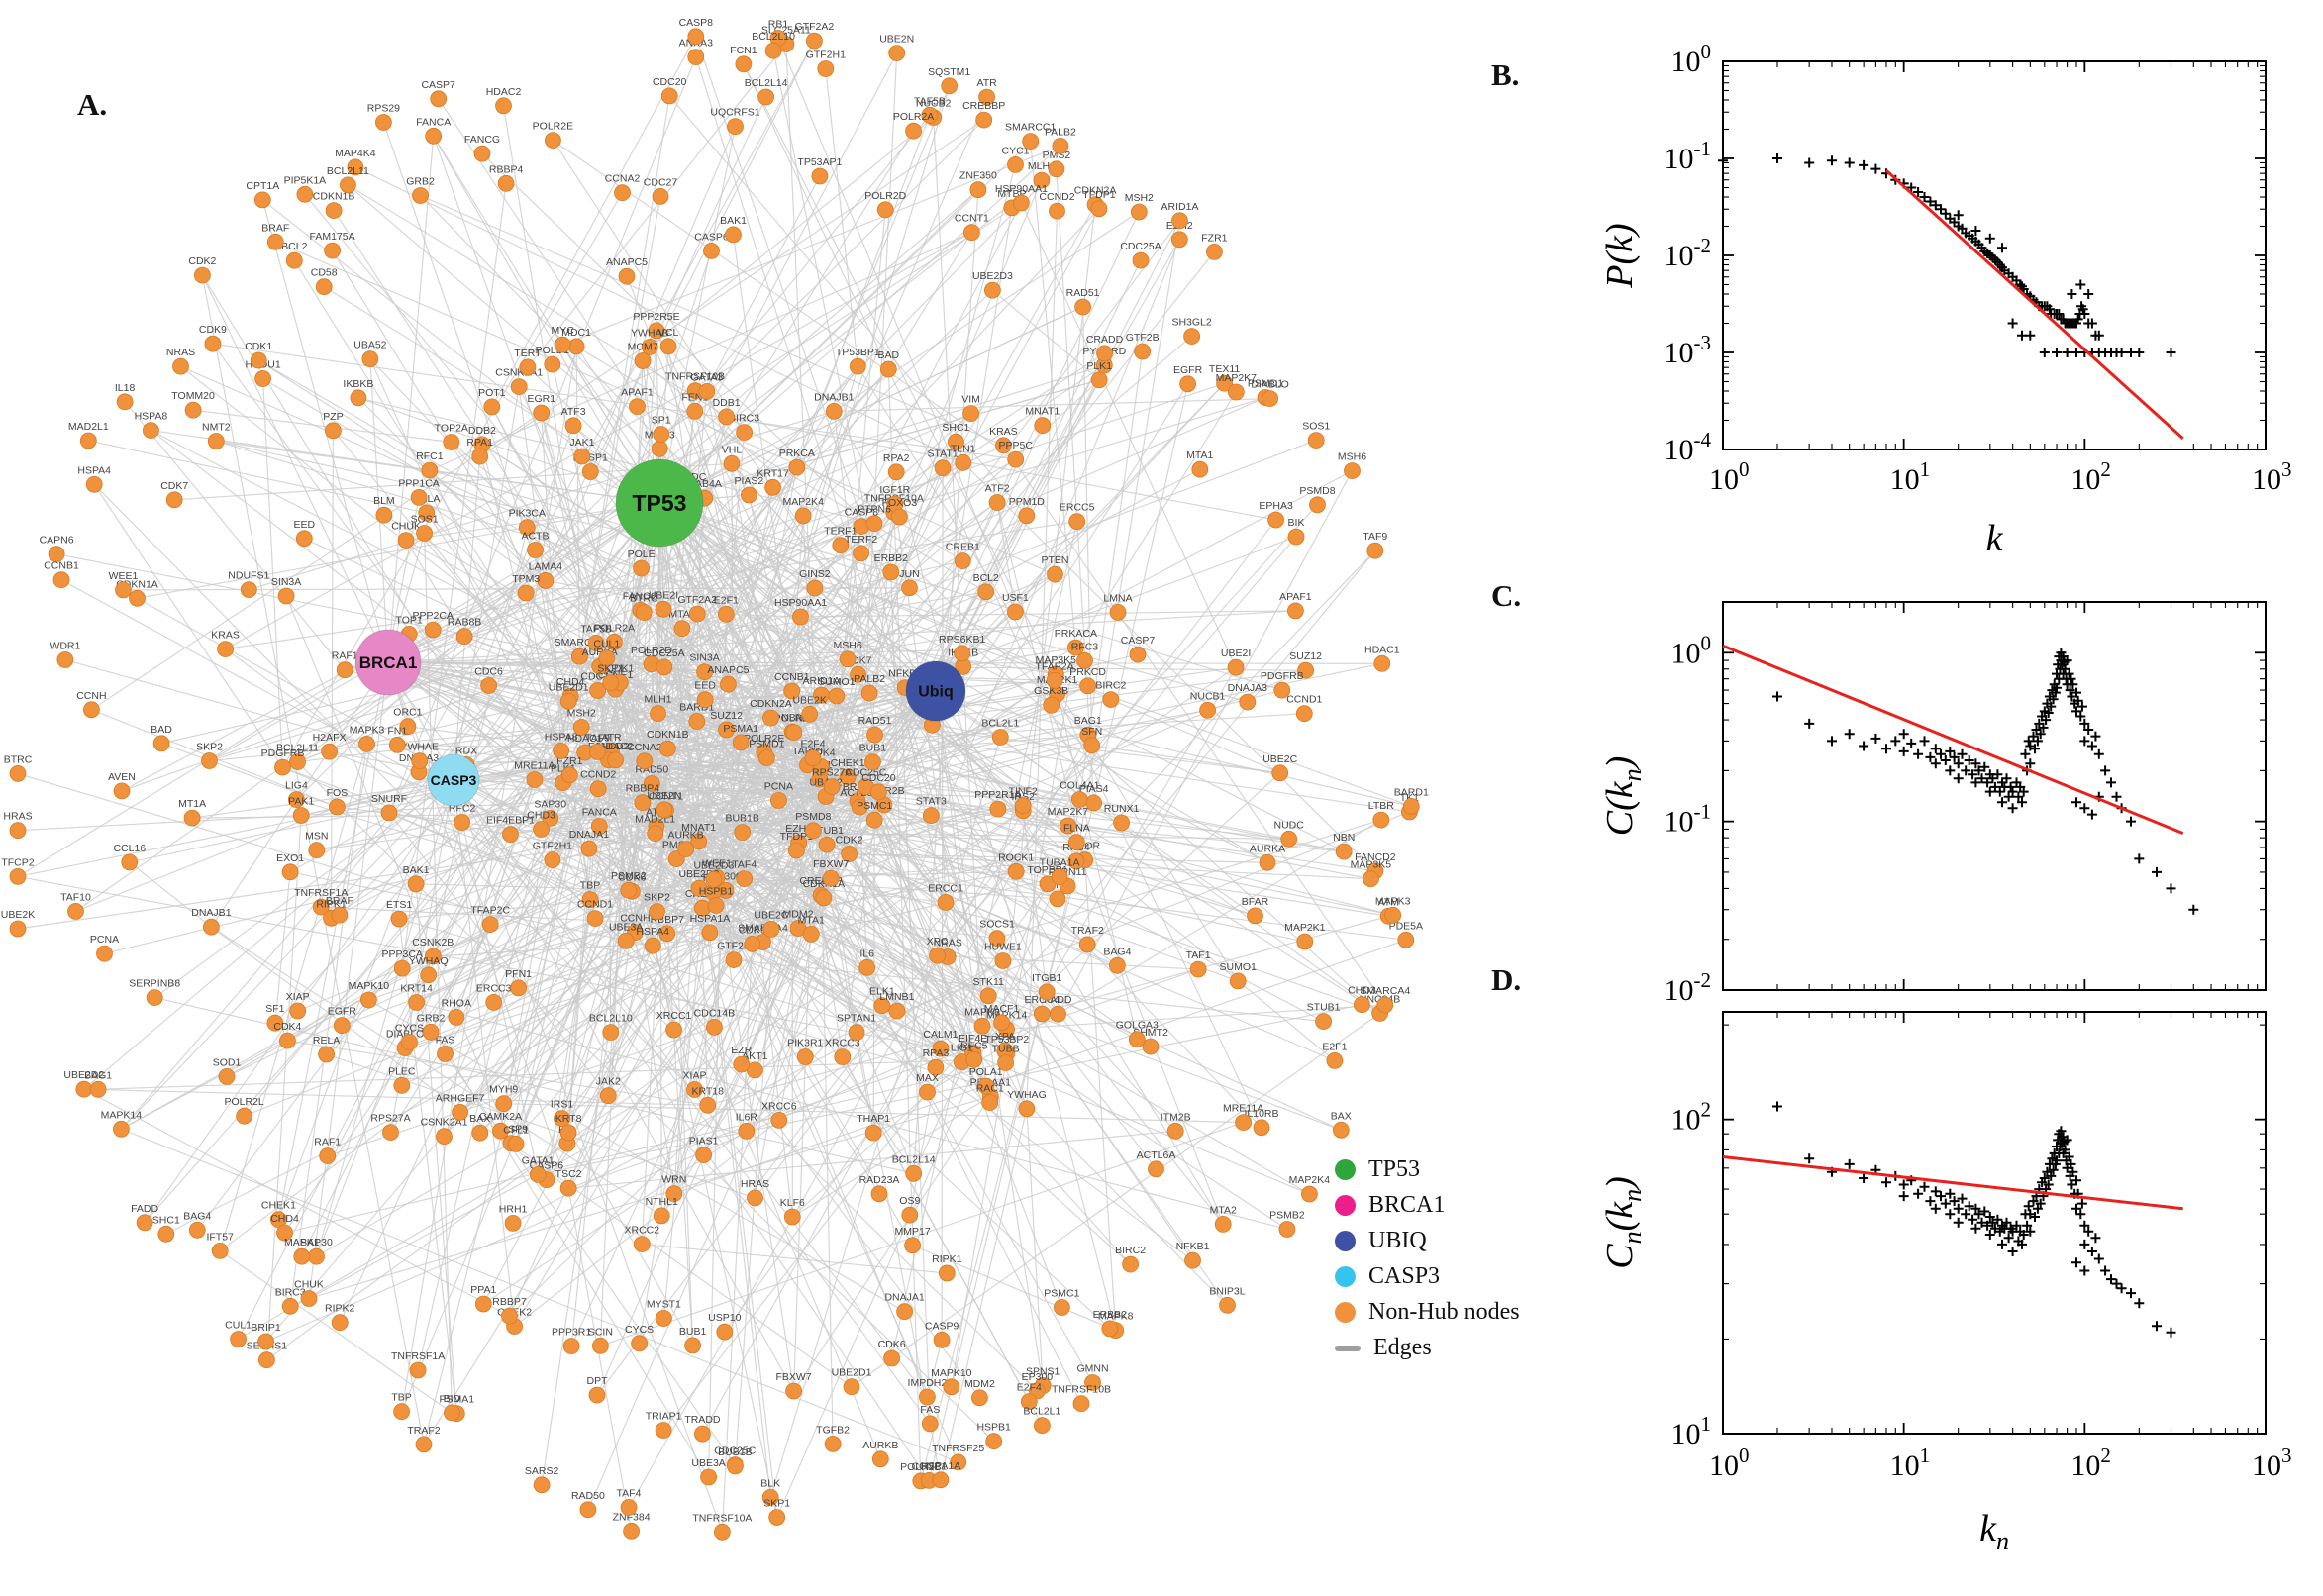 This screenshot has width=2323, height=1596. What do you see at coordinates (779, 1106) in the screenshot?
I see `svg-text: XRCC6` at bounding box center [779, 1106].